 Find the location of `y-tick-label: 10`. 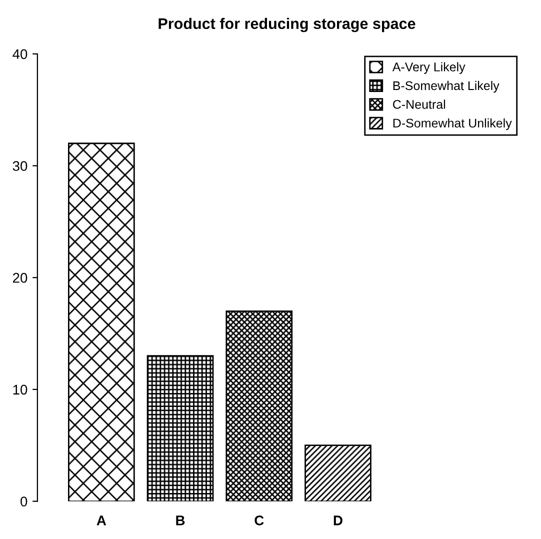

y-tick-label: 10 is located at coordinates (20, 389).